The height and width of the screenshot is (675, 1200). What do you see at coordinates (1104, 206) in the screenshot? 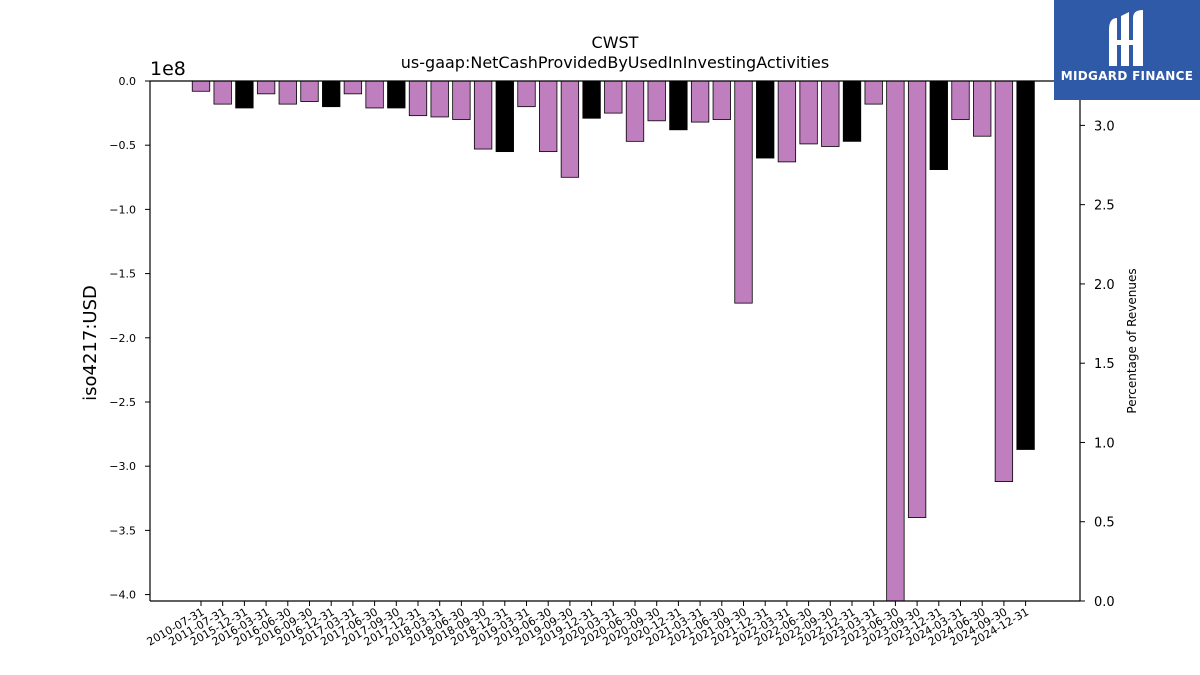
I see `y2-tick-label: 2.5` at bounding box center [1104, 206].